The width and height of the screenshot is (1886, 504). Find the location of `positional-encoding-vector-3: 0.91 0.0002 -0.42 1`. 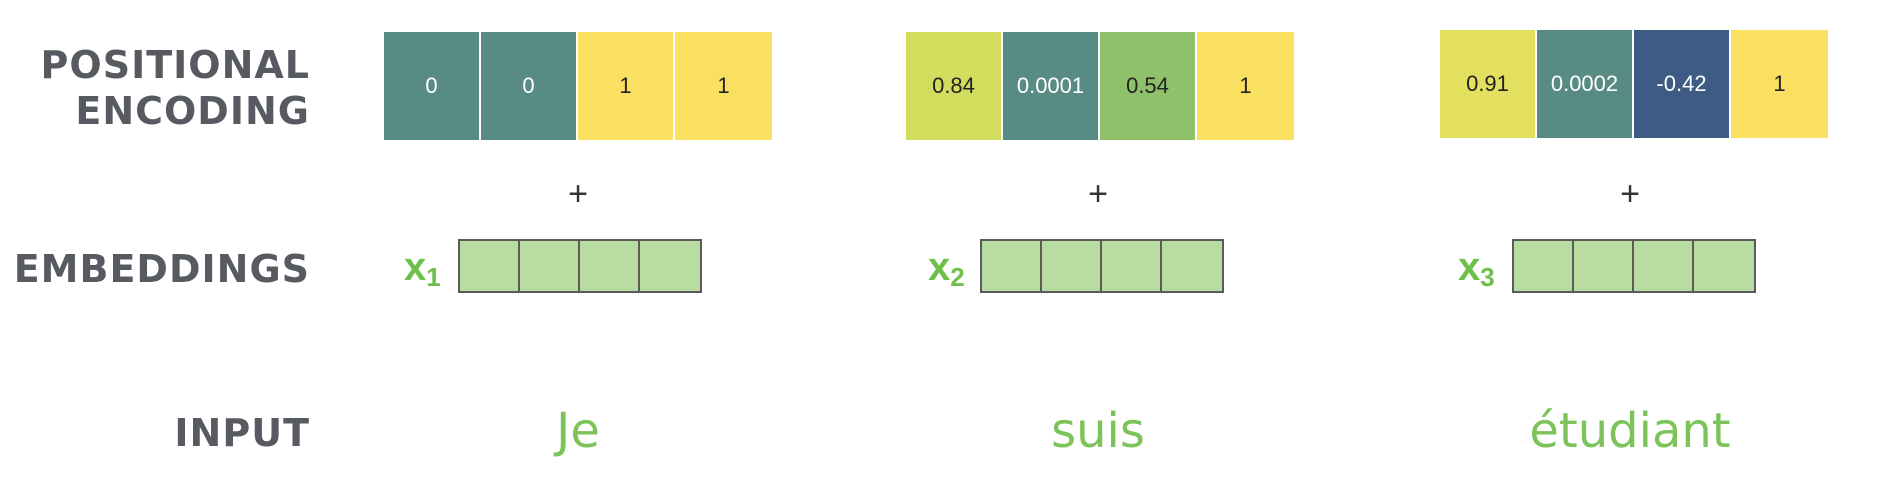

positional-encoding-vector-3: 0.91 0.0002 -0.42 1 is located at coordinates (1634, 84).